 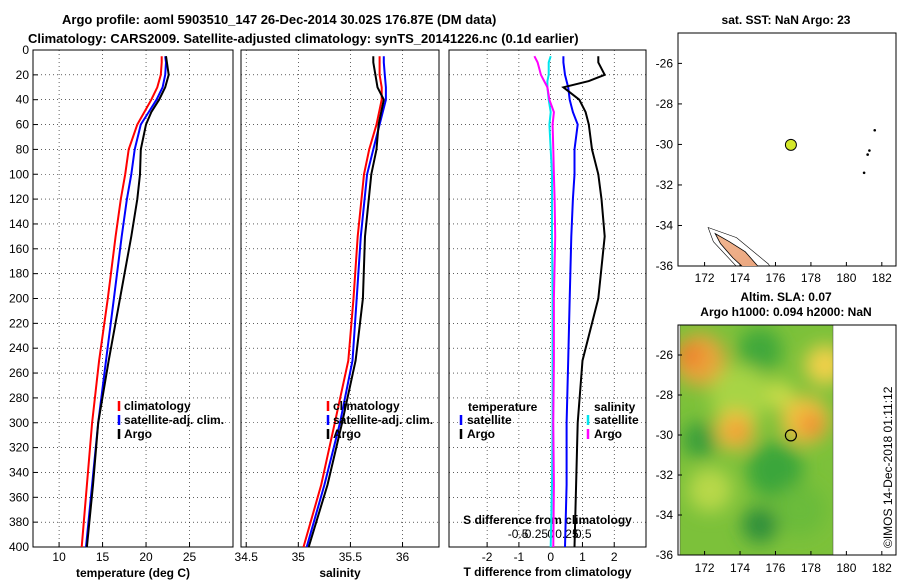 What do you see at coordinates (19, 199) in the screenshot?
I see `y-tick-label: 120` at bounding box center [19, 199].